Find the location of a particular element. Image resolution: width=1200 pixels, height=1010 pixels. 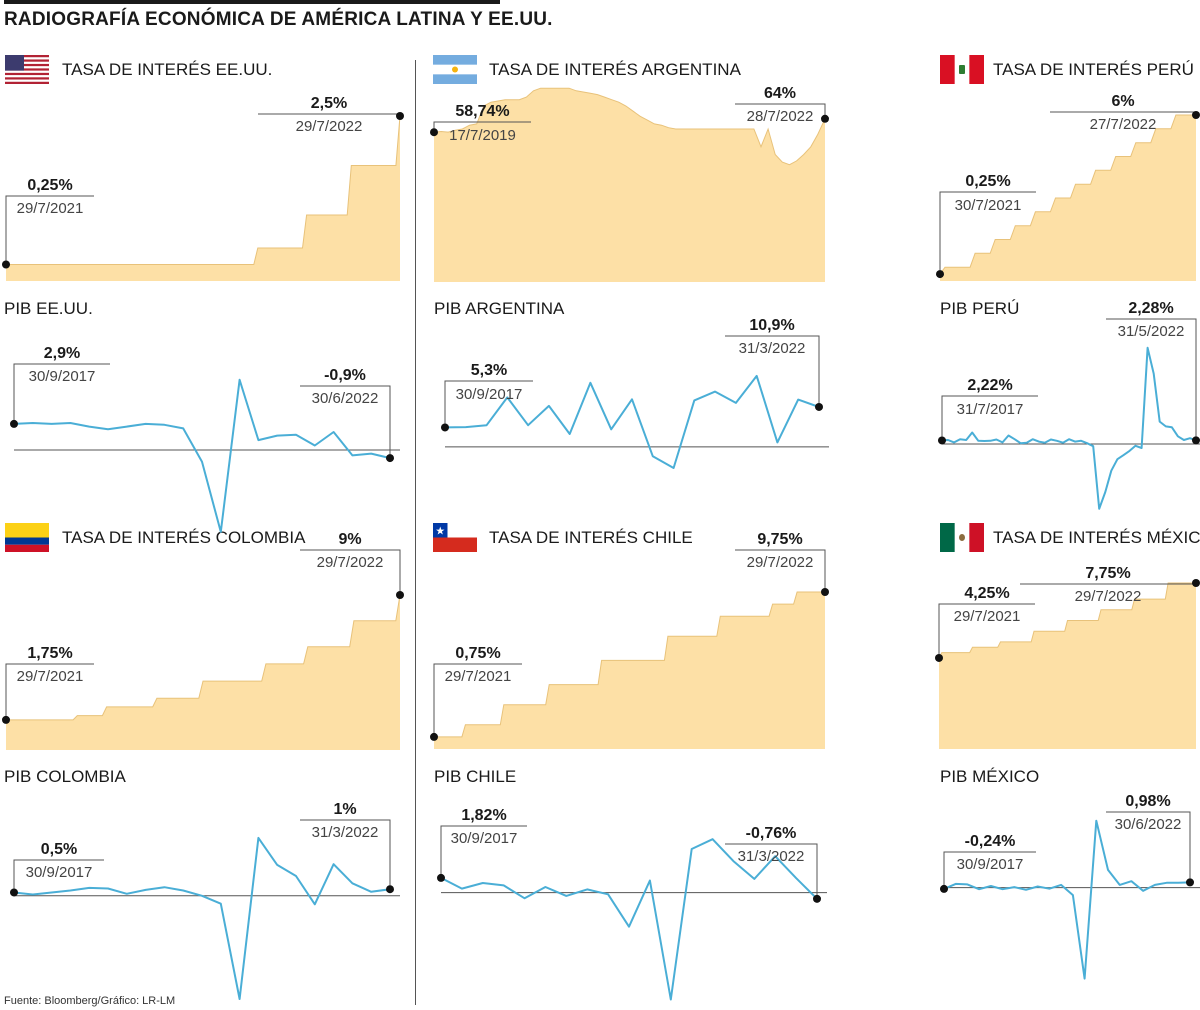

rate_pe-start-bracket is located at coordinates (987, 233).